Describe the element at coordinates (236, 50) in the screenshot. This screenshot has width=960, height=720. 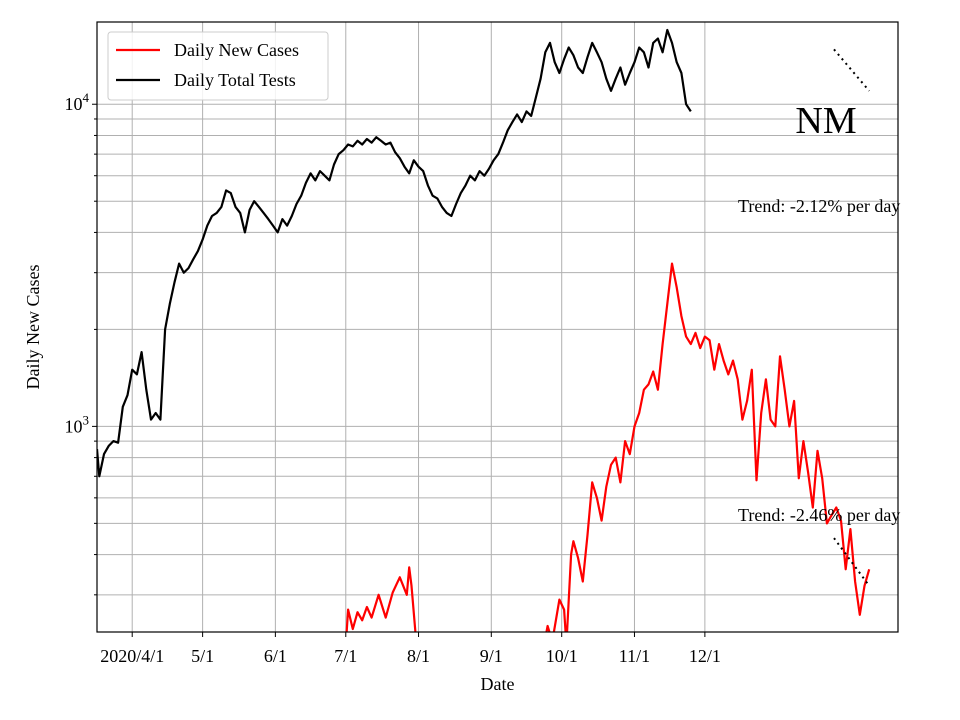
I see `legend-label-cases: Daily New Cases` at that location.